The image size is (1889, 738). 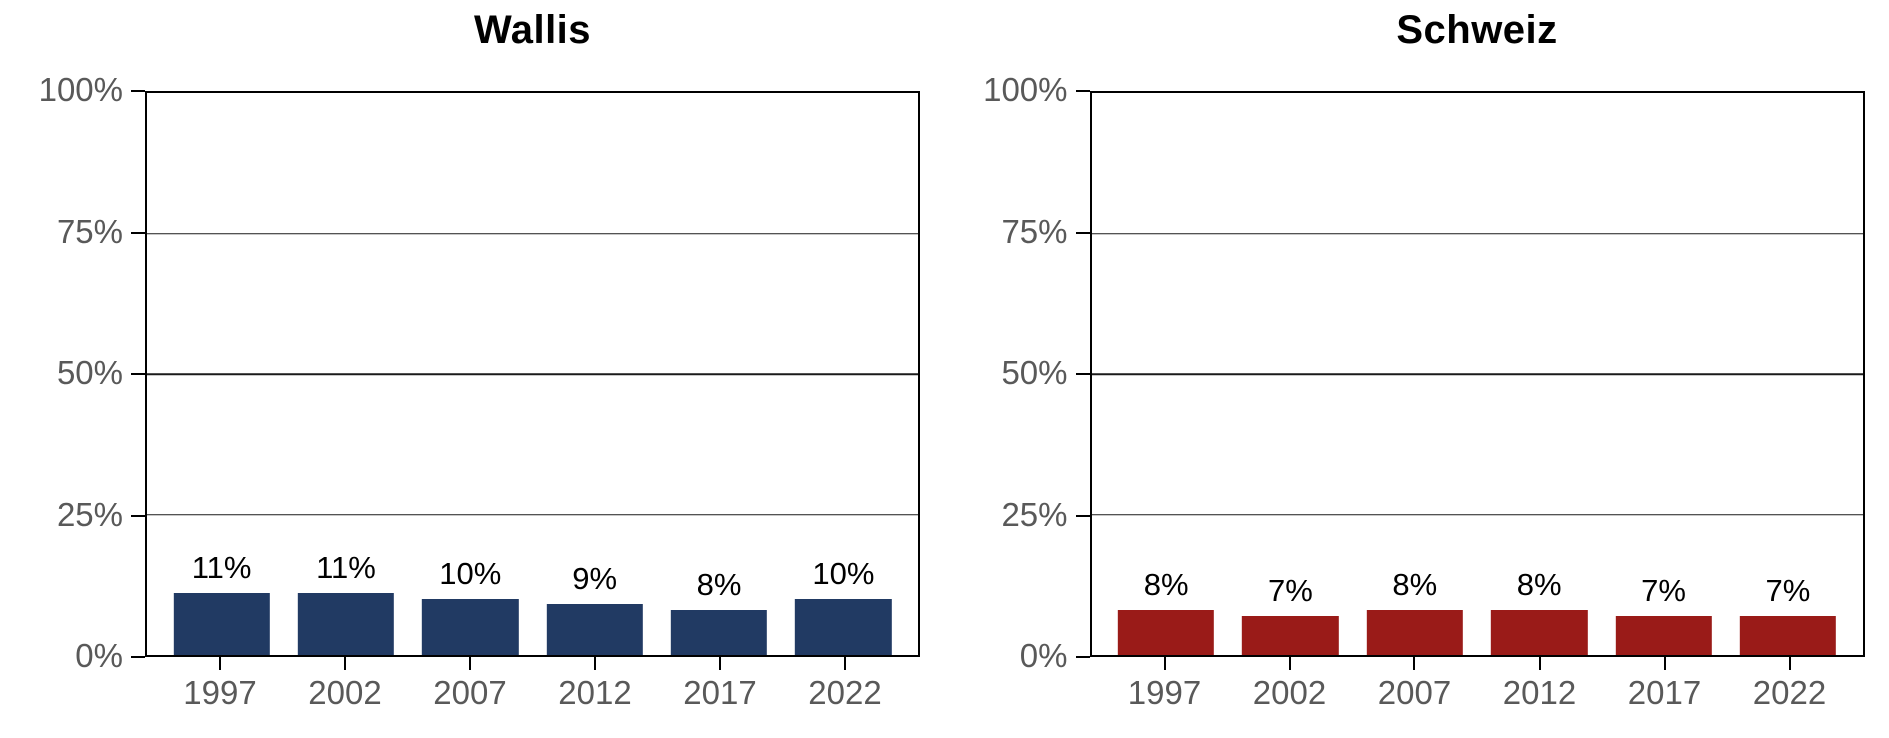 I want to click on bar-2012: 9%, so click(x=594, y=608).